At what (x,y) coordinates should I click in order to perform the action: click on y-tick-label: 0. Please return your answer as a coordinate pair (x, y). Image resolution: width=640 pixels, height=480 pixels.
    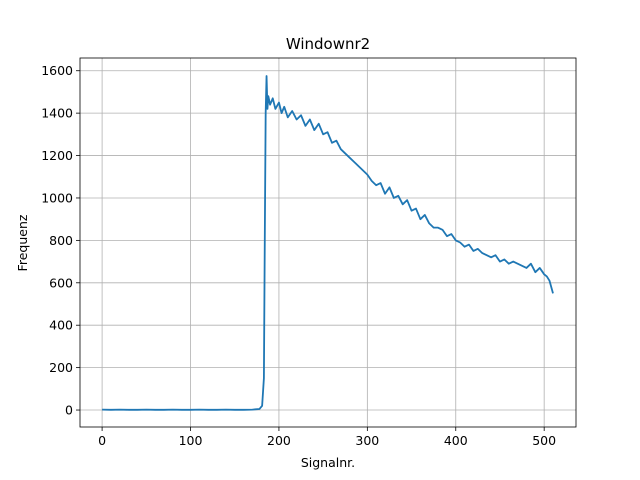
    Looking at the image, I should click on (69, 410).